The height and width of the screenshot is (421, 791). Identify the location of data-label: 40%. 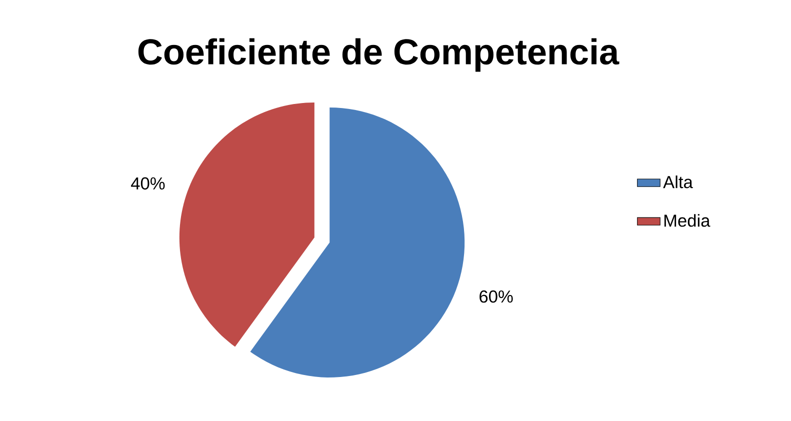
(148, 183).